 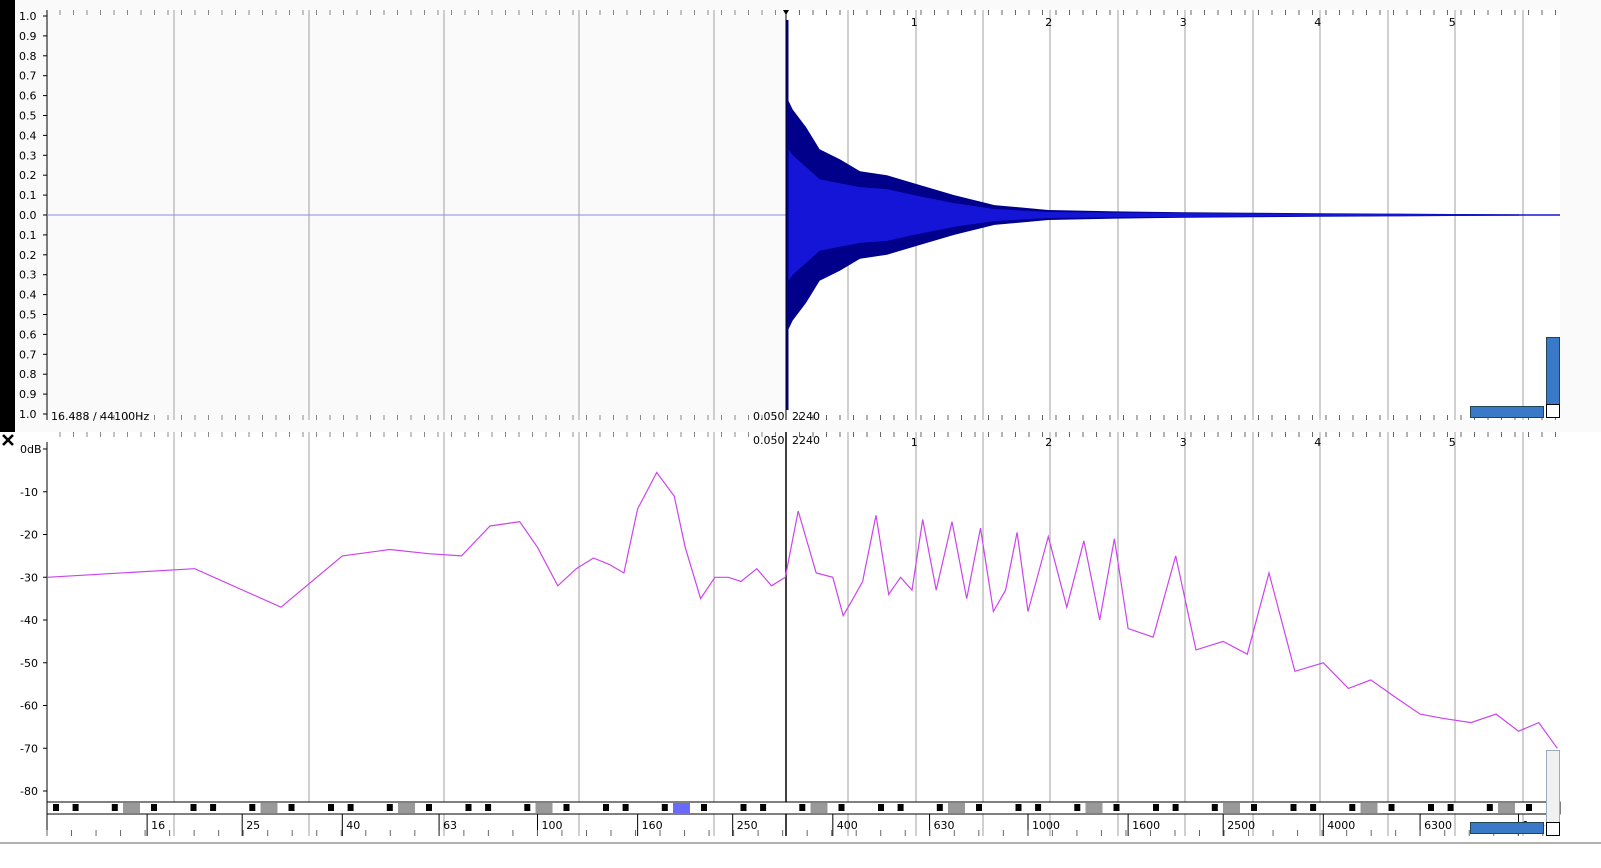 What do you see at coordinates (29, 577) in the screenshot?
I see `db-tick-label: -30` at bounding box center [29, 577].